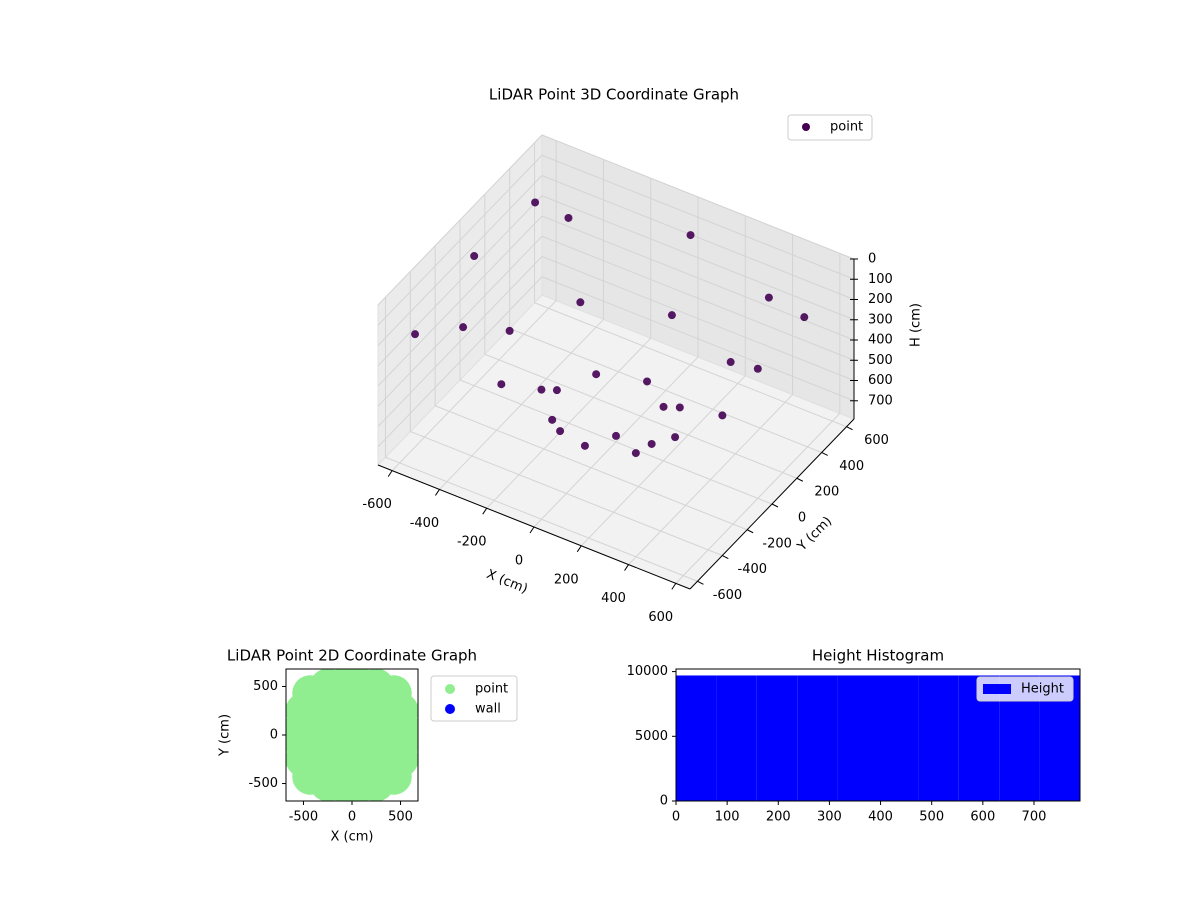 The width and height of the screenshot is (1200, 904). Describe the element at coordinates (846, 127) in the screenshot. I see `legend-label: point` at that location.